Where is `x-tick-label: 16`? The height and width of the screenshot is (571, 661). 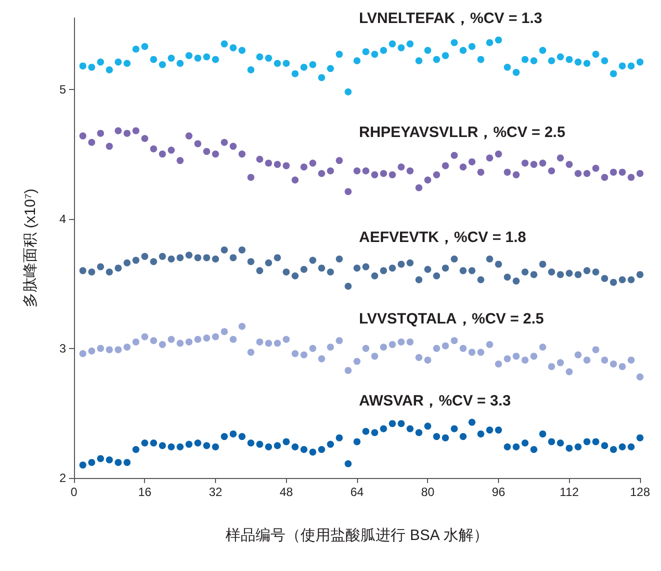
x-tick-label: 16 is located at coordinates (145, 492).